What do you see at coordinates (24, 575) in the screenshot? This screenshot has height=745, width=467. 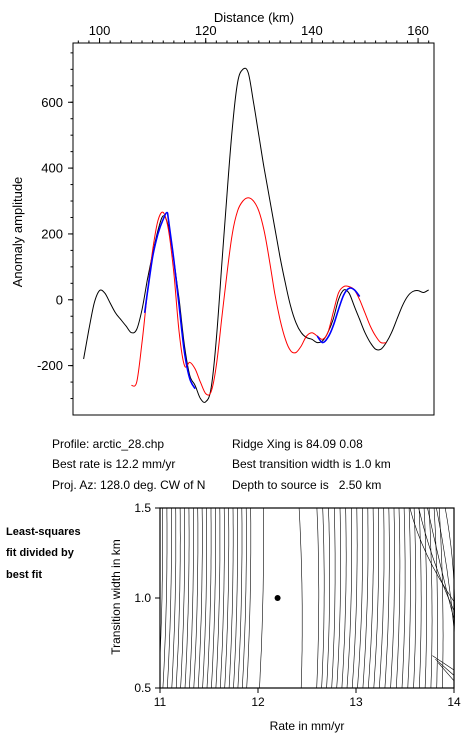 I see `side-label-line-3: best fit` at bounding box center [24, 575].